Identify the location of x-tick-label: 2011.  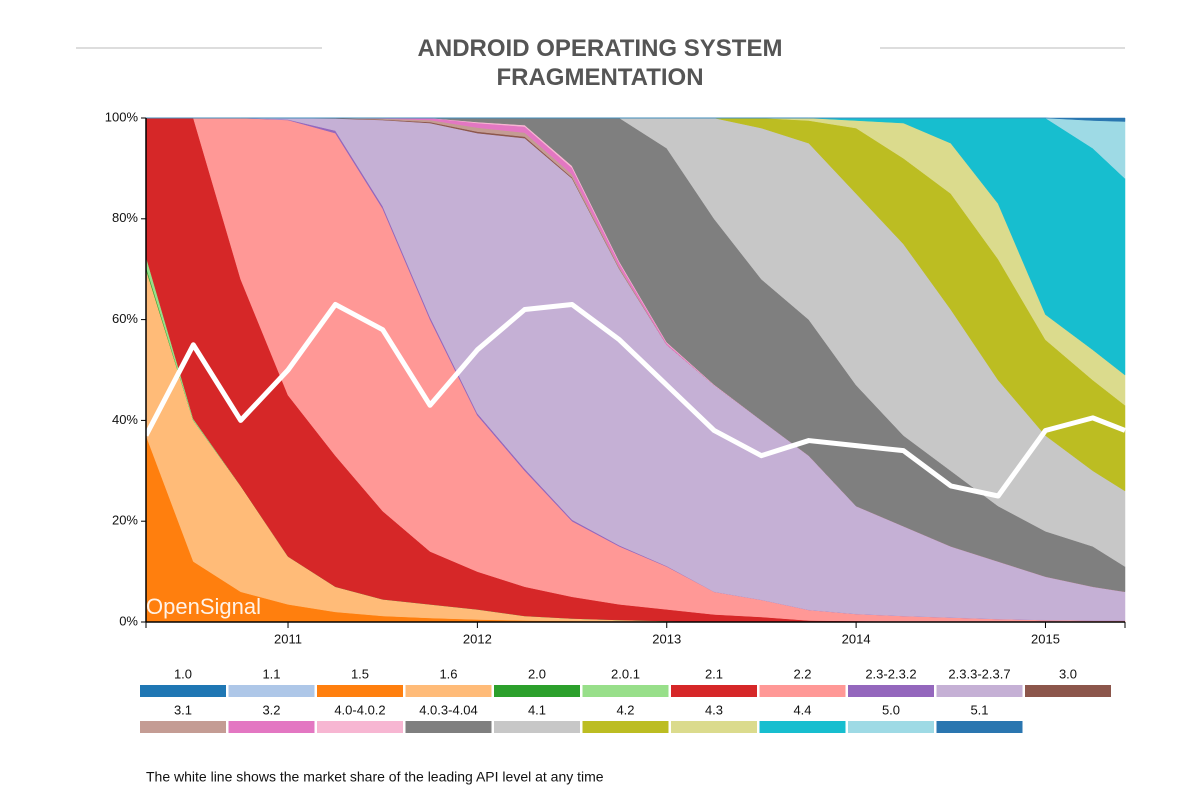
(288, 638).